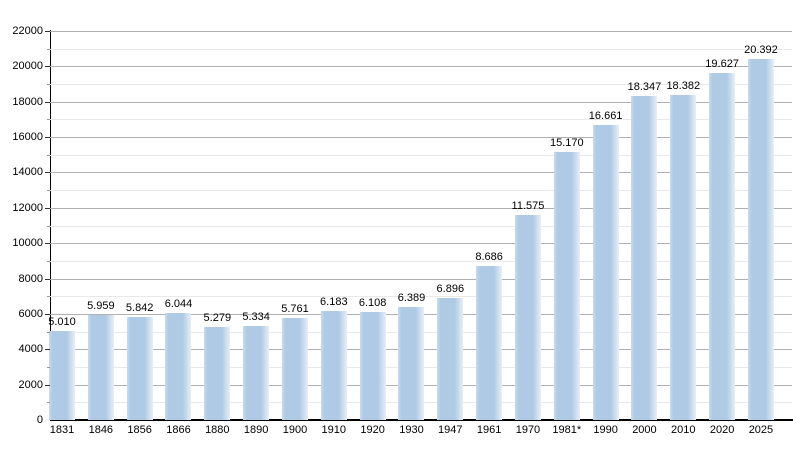 The height and width of the screenshot is (450, 800). Describe the element at coordinates (334, 430) in the screenshot. I see `x-tick-label: 1910` at that location.